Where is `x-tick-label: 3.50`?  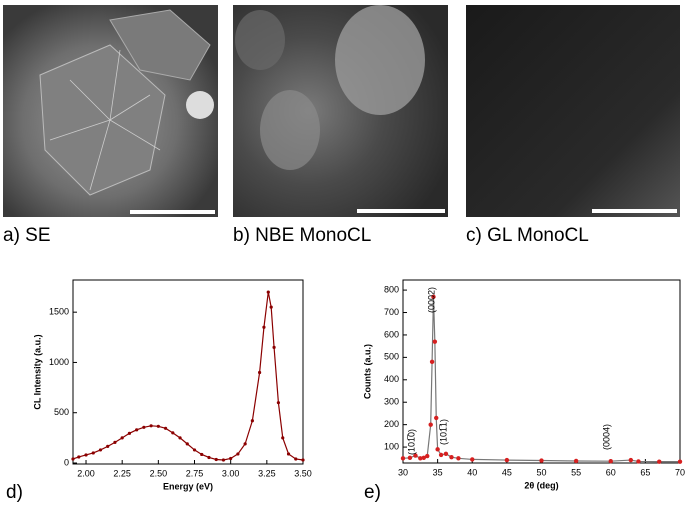 x-tick-label: 3.50 is located at coordinates (303, 473).